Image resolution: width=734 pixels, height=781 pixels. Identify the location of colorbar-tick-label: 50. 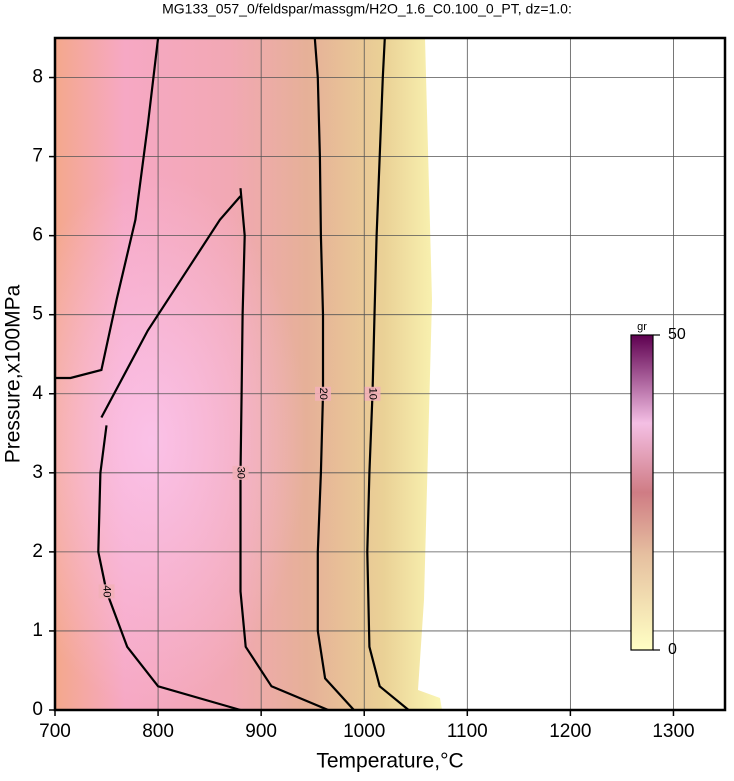
(677, 334).